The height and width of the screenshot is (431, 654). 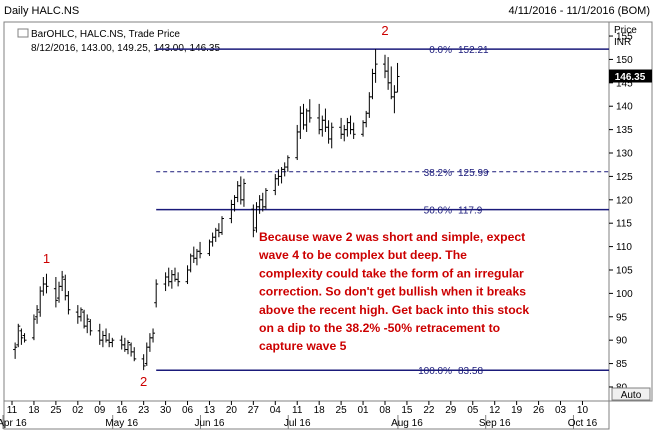 What do you see at coordinates (363, 410) in the screenshot?
I see `time-tick-label: 01` at bounding box center [363, 410].